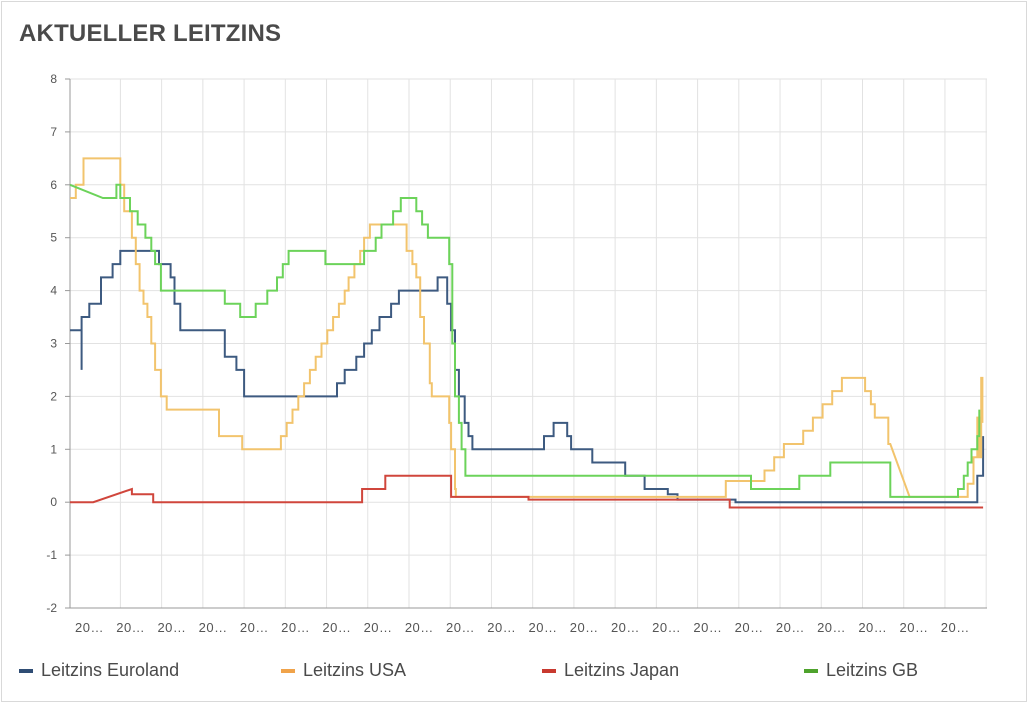 This screenshot has width=1030, height=705. I want to click on y-tick-label: 1, so click(53, 449).